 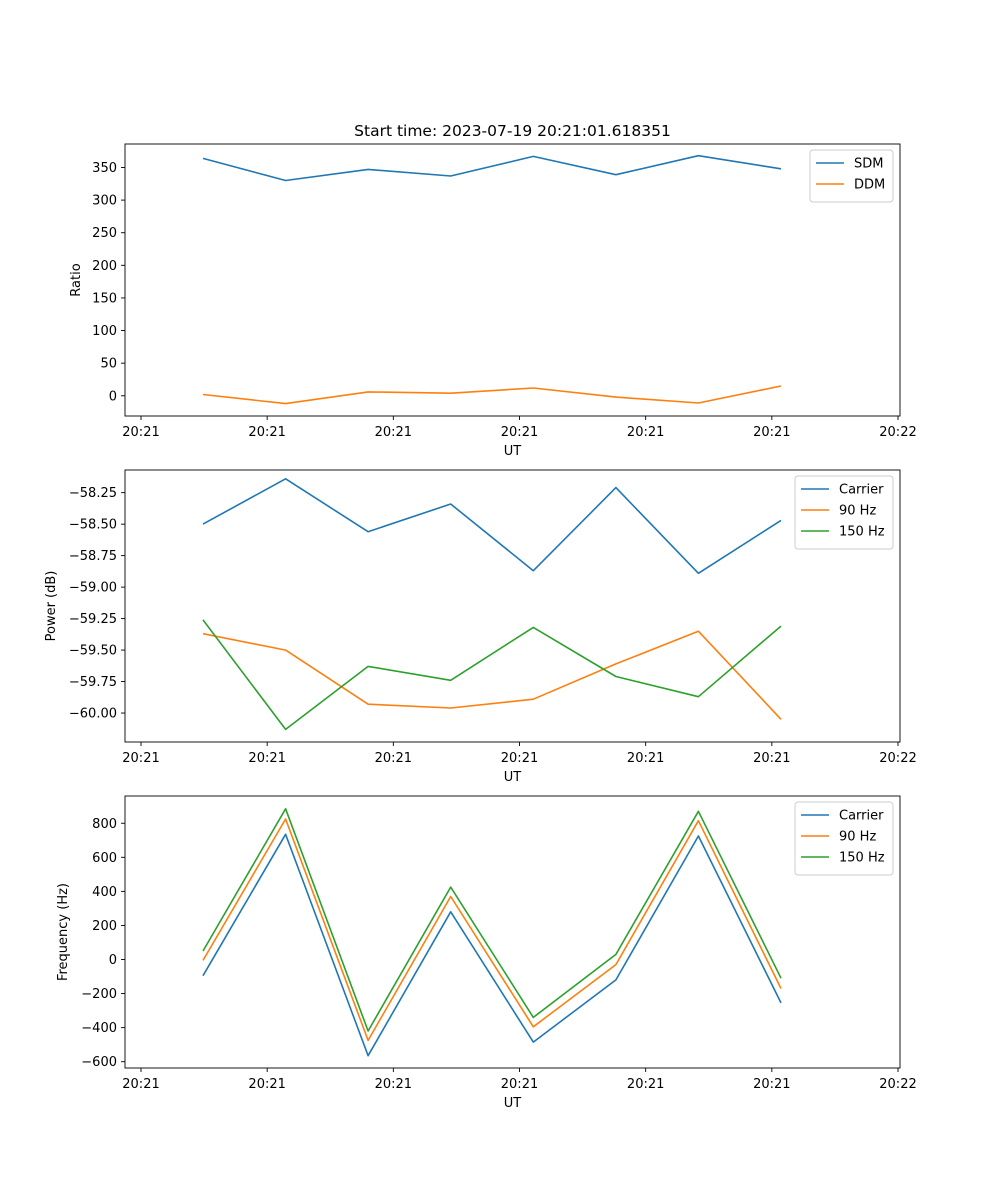 What do you see at coordinates (93, 525) in the screenshot?
I see `y-tick-label: −58.50` at bounding box center [93, 525].